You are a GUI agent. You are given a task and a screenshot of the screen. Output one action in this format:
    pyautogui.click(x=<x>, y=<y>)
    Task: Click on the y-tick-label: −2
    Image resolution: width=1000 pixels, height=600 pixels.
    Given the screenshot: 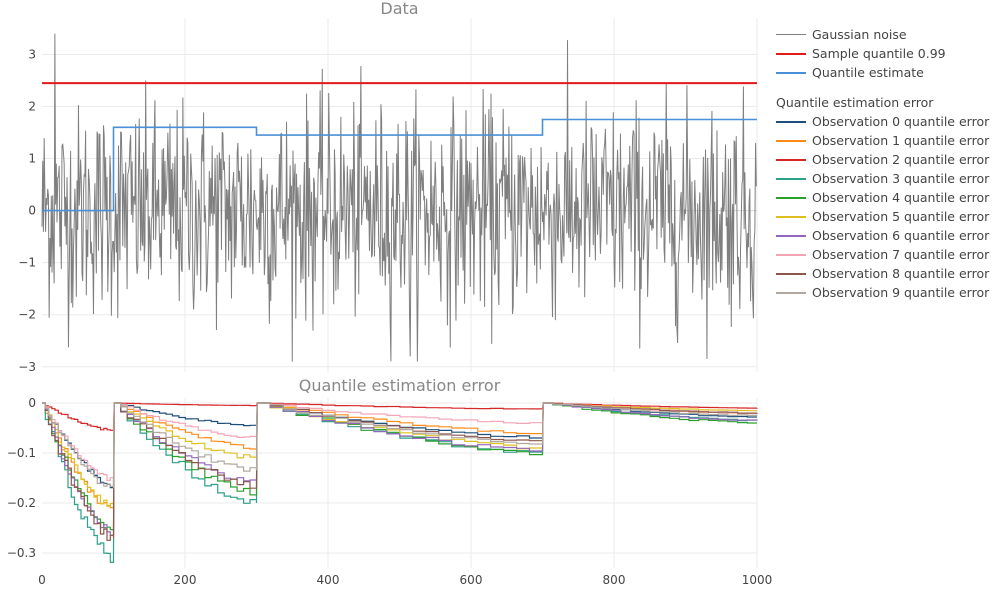 What is the action you would take?
    pyautogui.click(x=27, y=315)
    